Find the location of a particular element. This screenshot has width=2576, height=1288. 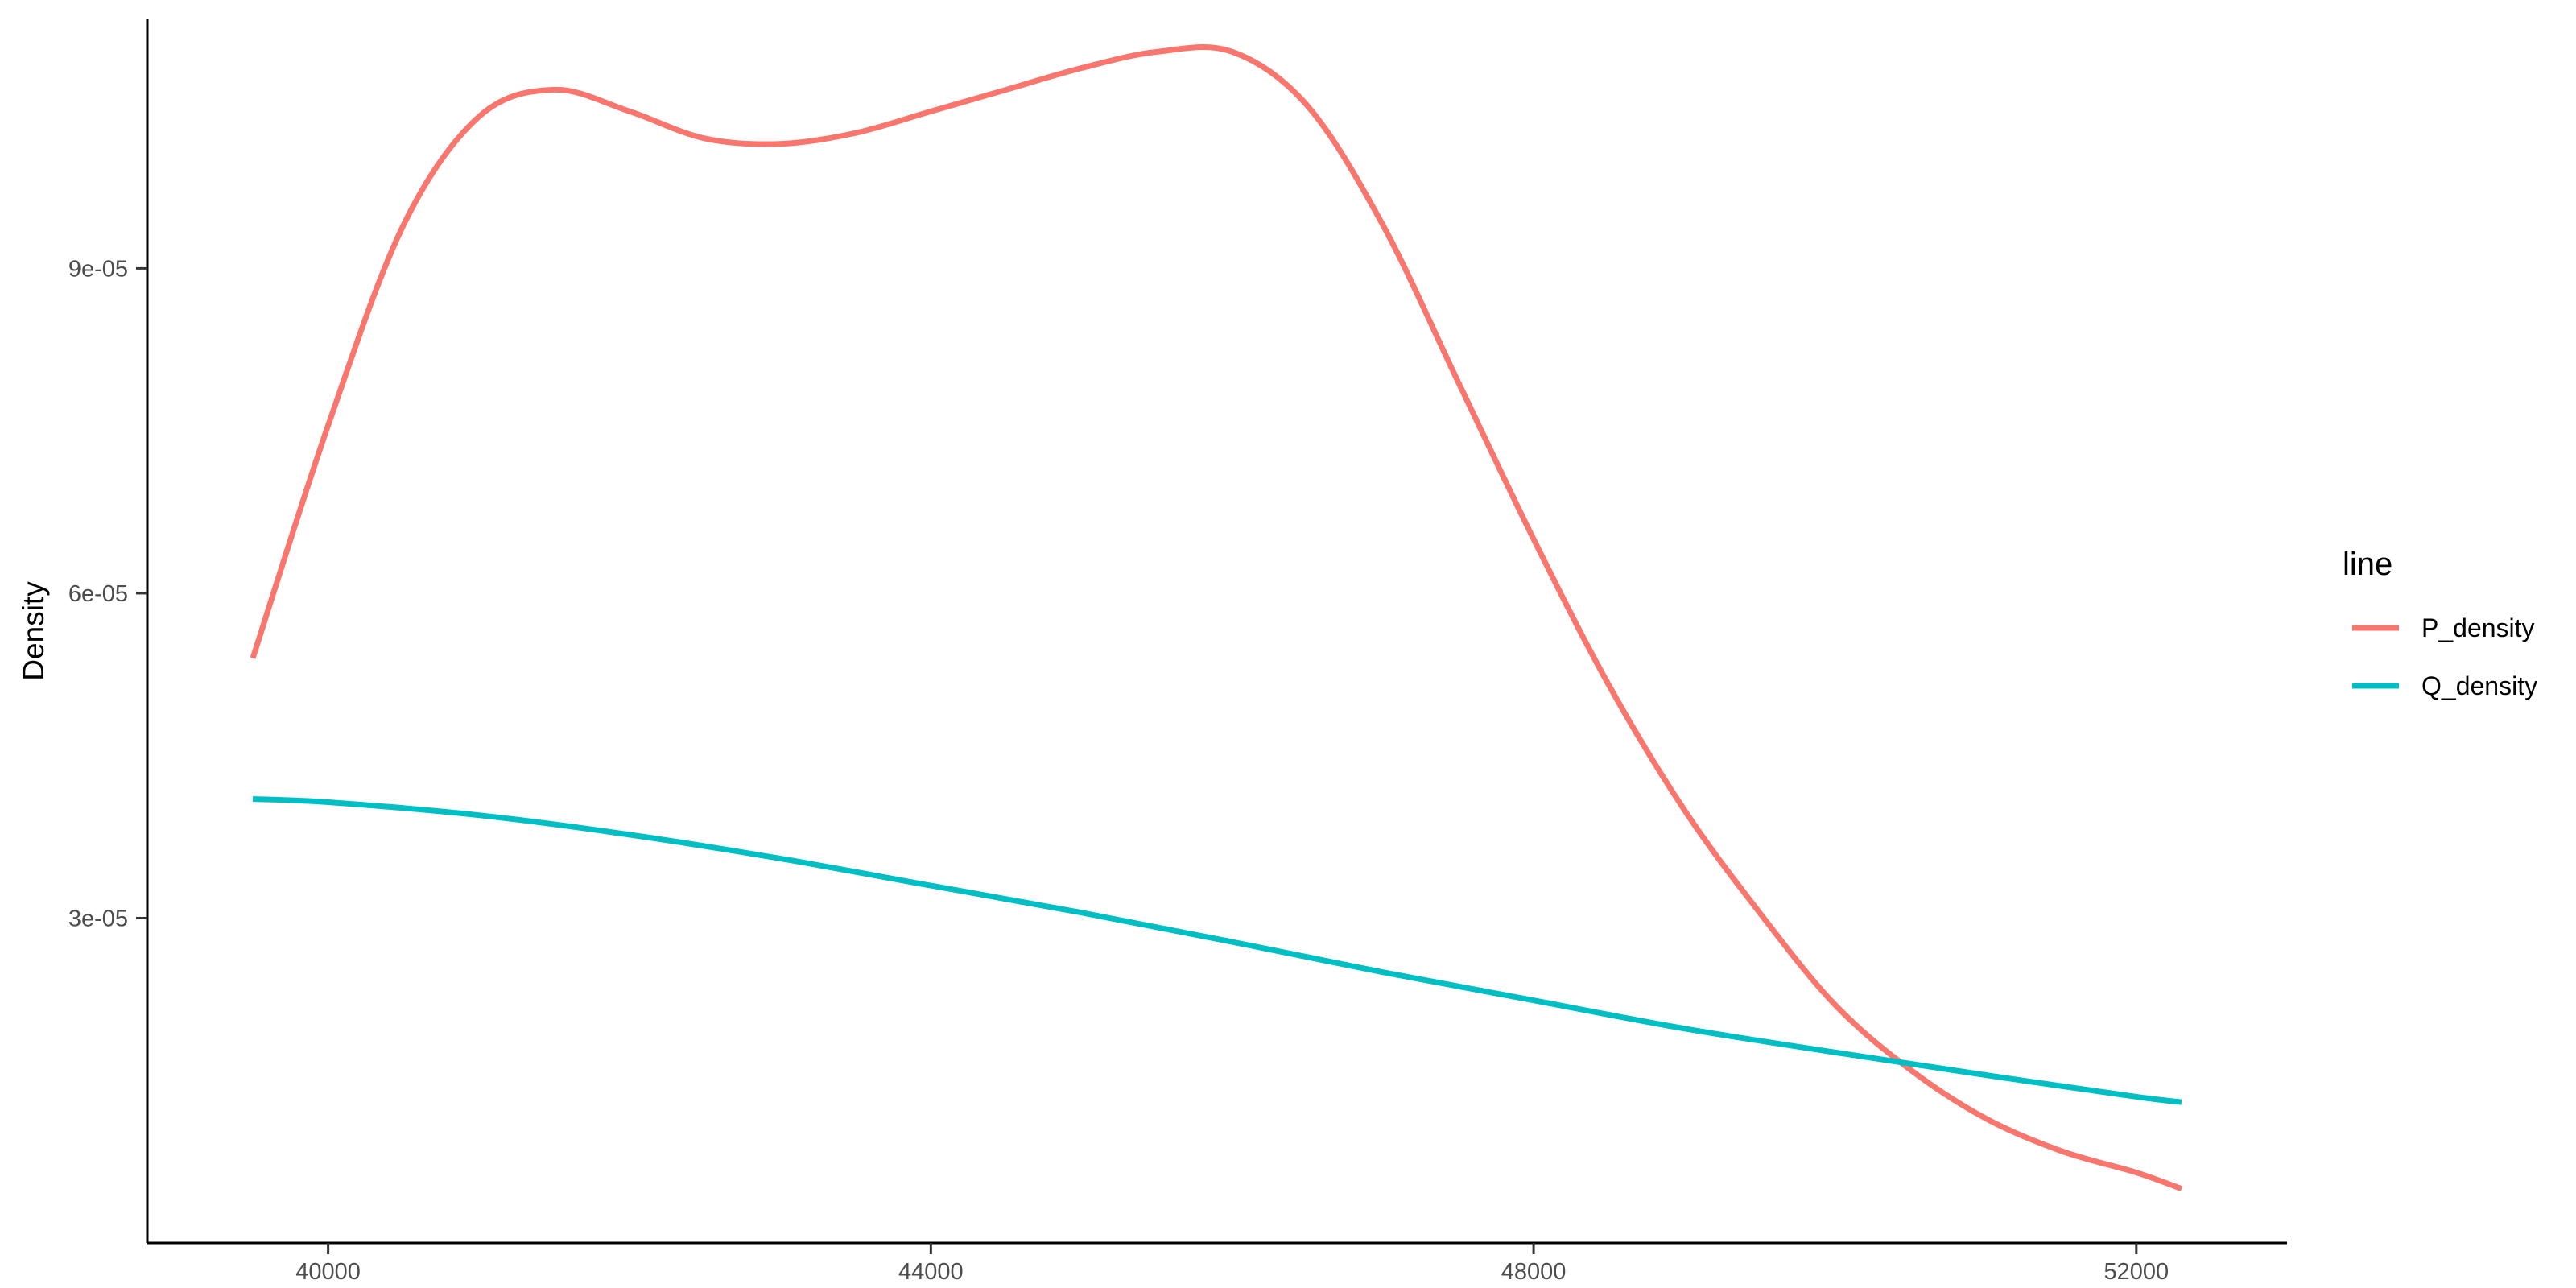

y-axis-ticks: 3e-05 6e-05 9e-05 is located at coordinates (107, 593).